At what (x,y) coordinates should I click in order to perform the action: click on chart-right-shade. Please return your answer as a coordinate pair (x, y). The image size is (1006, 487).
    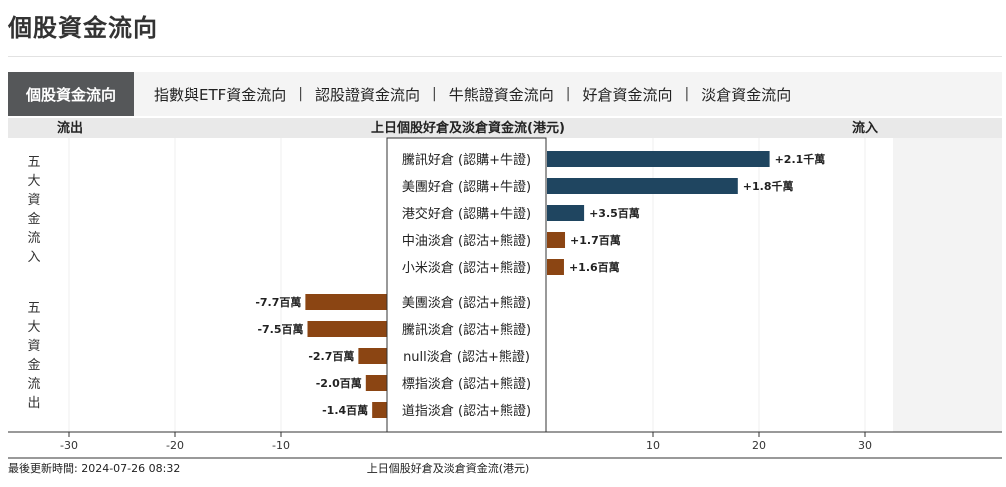
    Looking at the image, I should click on (947, 285).